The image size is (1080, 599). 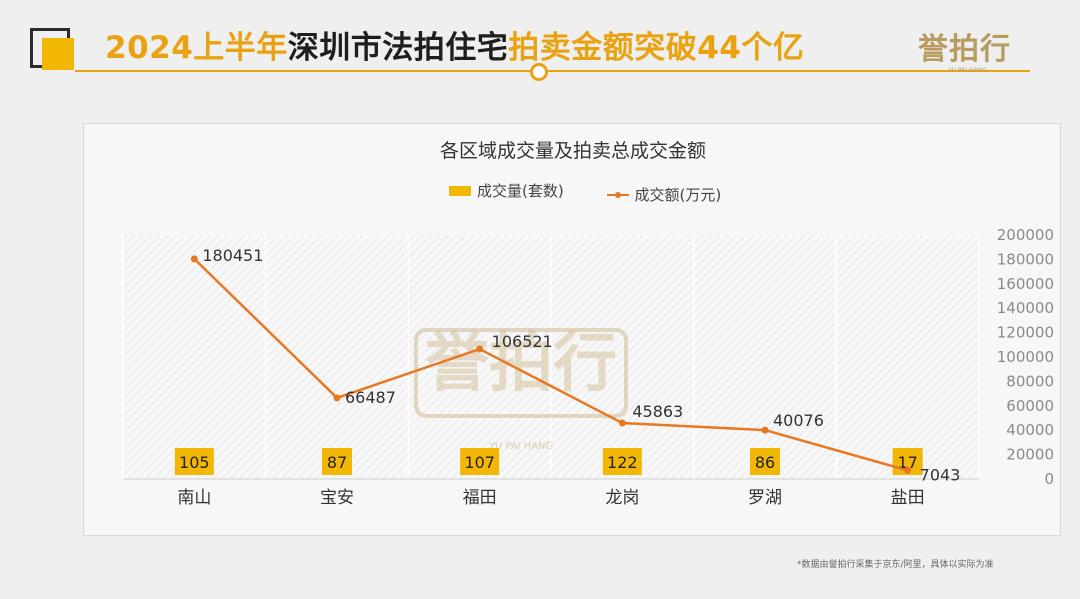 I want to click on y-axis-tick-label: 0, so click(x=1049, y=479).